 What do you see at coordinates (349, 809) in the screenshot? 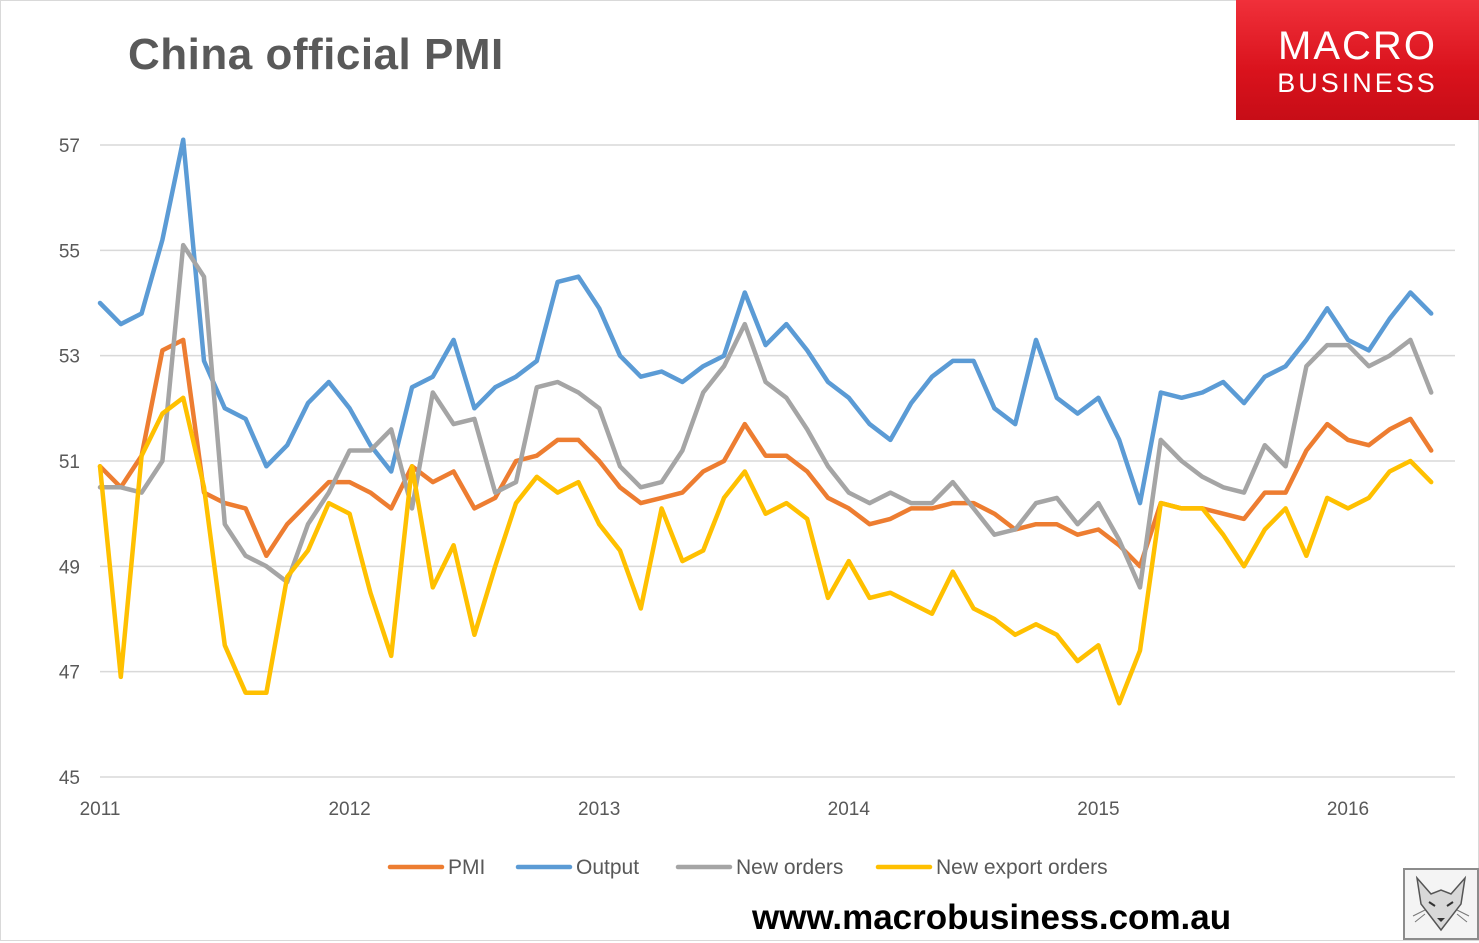
I see `x-tick-label: 2012` at bounding box center [349, 809].